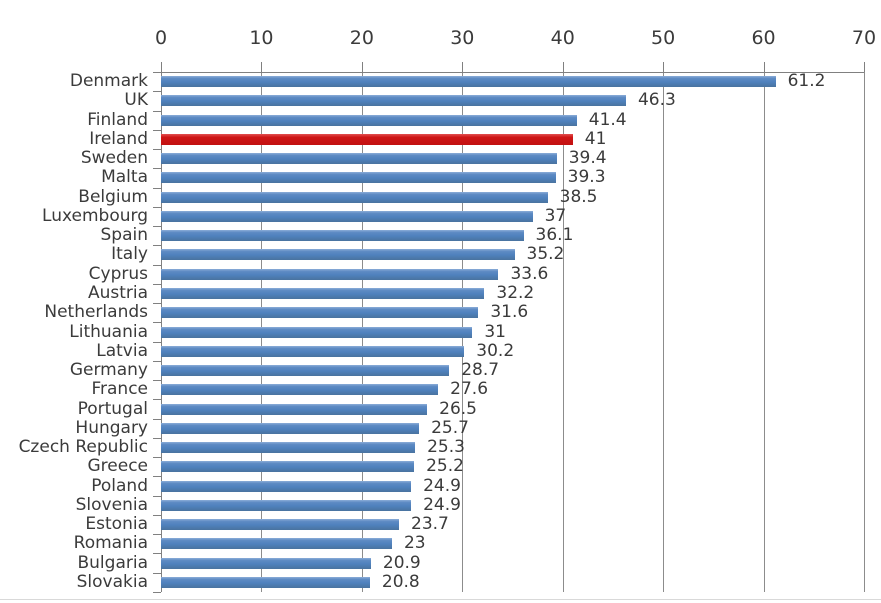 This screenshot has width=881, height=603. Describe the element at coordinates (111, 504) in the screenshot. I see `category-label: Slovenia` at that location.